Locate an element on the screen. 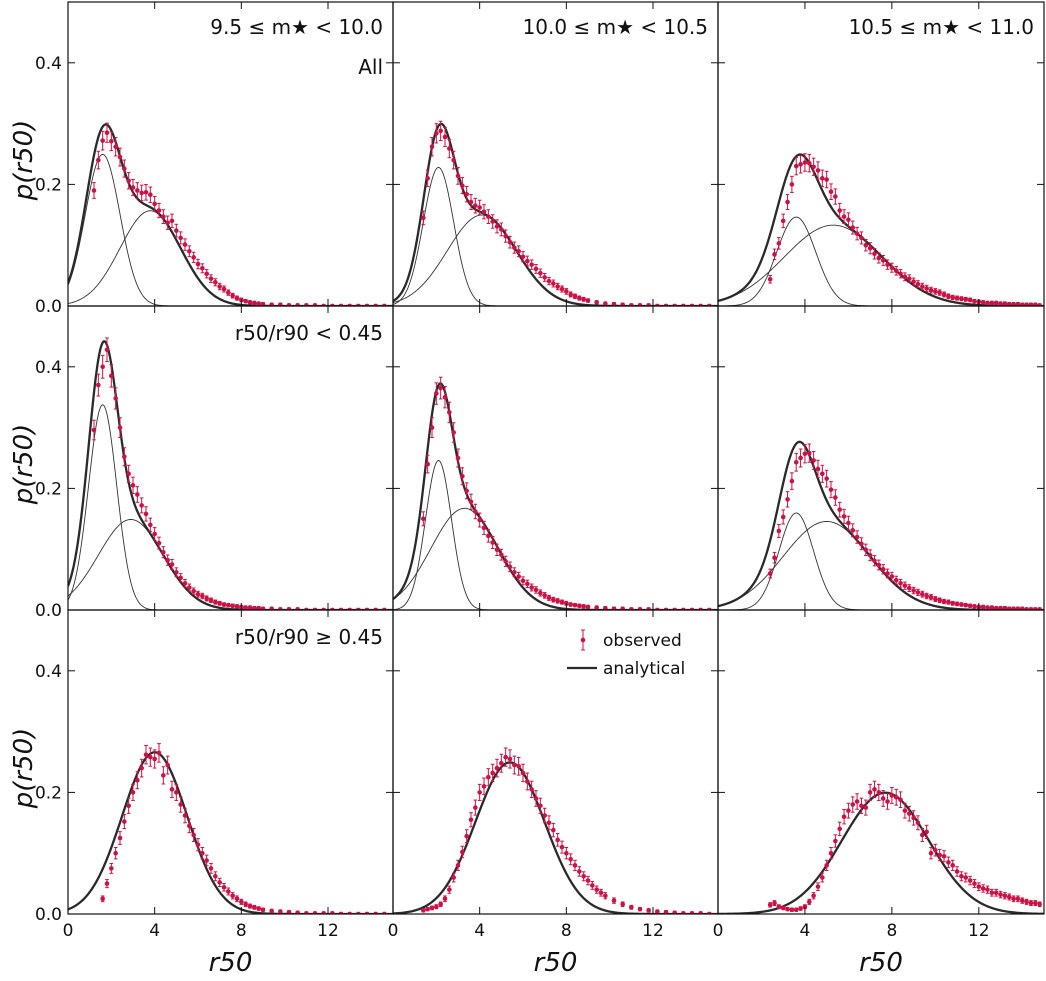 Image resolution: width=1046 pixels, height=981 pixels. y-tick-label: 0.0 is located at coordinates (48, 611).